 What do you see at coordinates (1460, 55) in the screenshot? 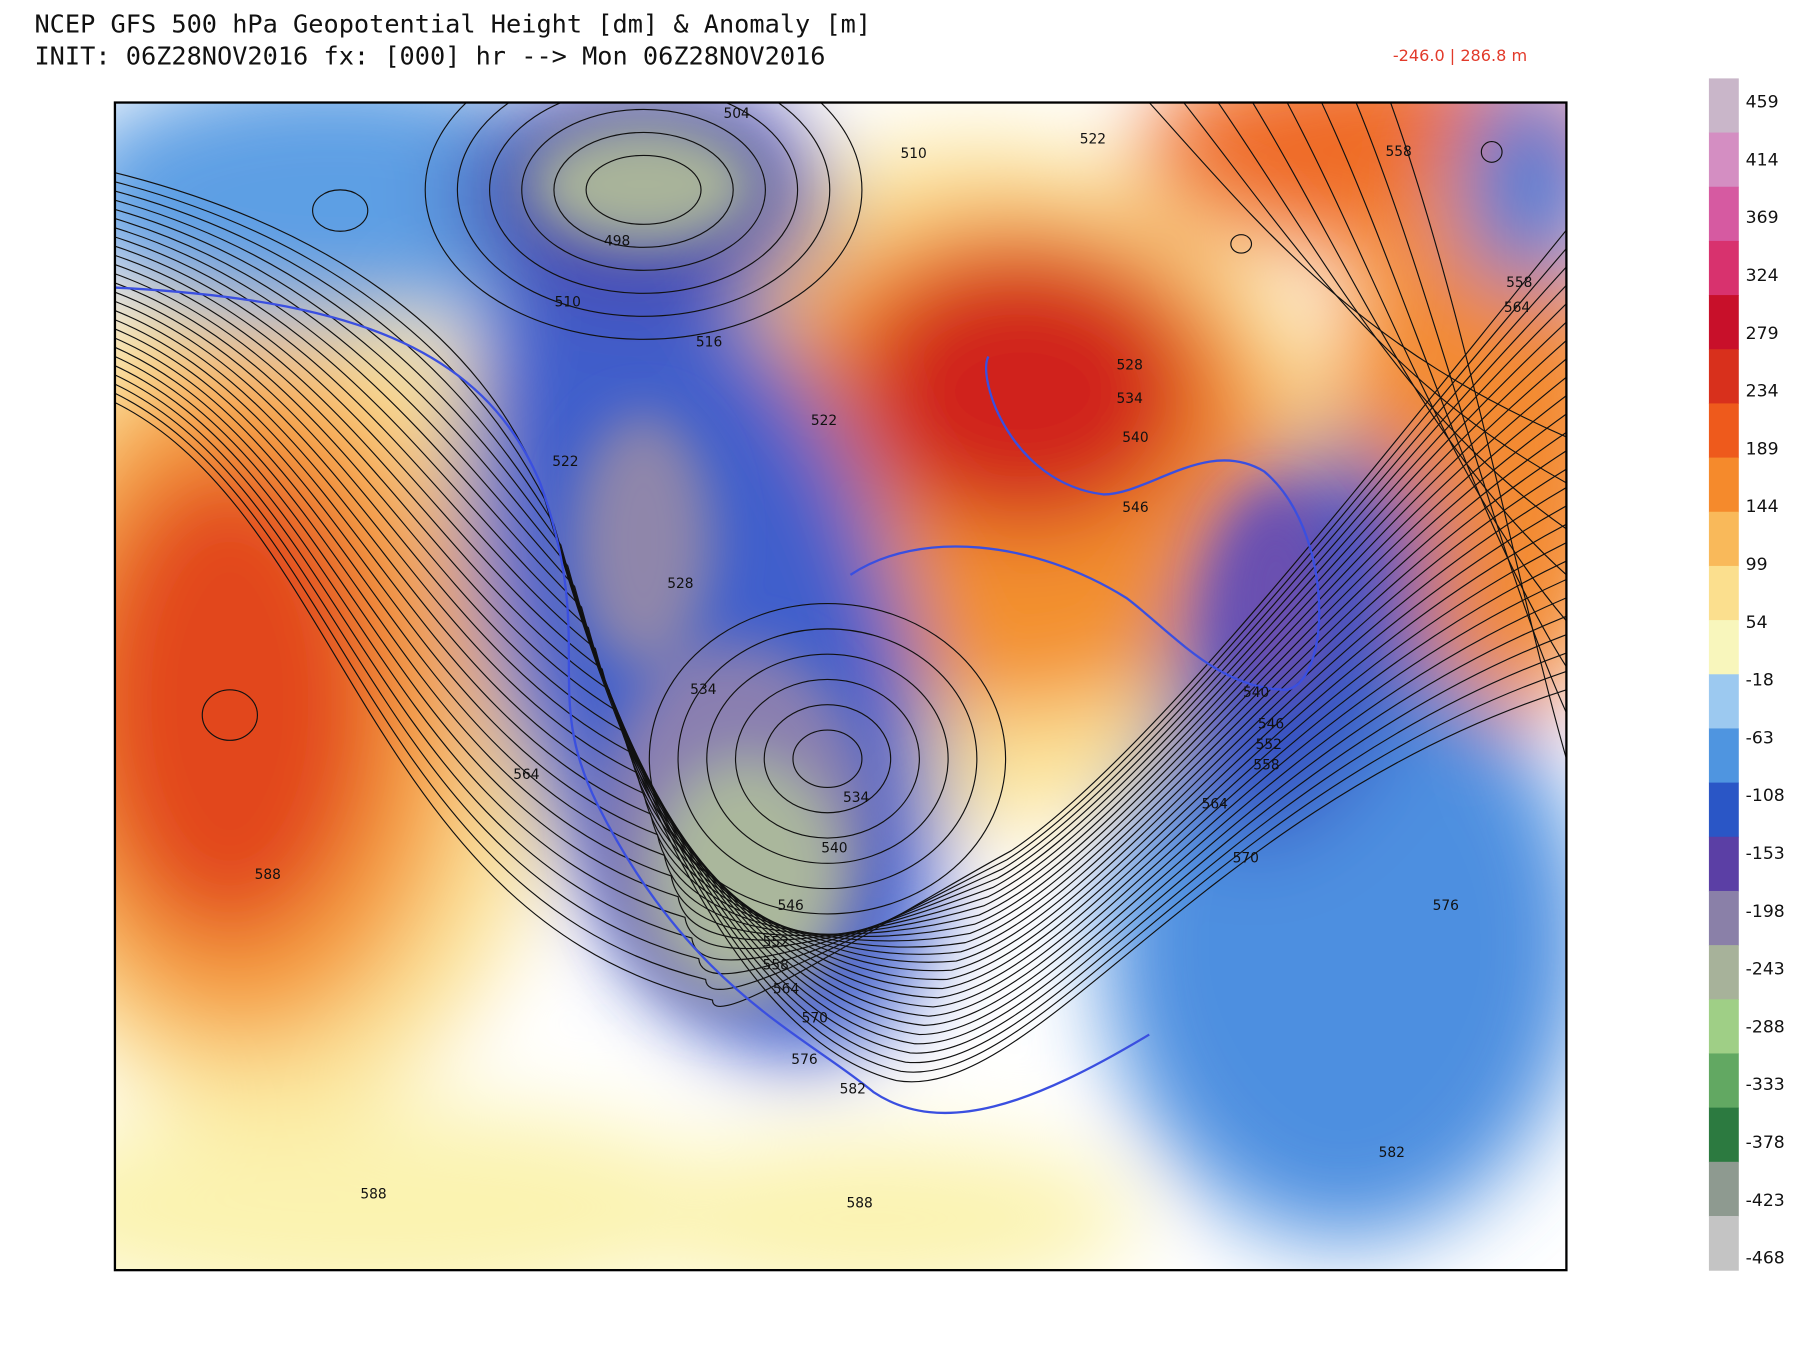
I see `range-label: -246.0 | 286.8 m` at bounding box center [1460, 55].